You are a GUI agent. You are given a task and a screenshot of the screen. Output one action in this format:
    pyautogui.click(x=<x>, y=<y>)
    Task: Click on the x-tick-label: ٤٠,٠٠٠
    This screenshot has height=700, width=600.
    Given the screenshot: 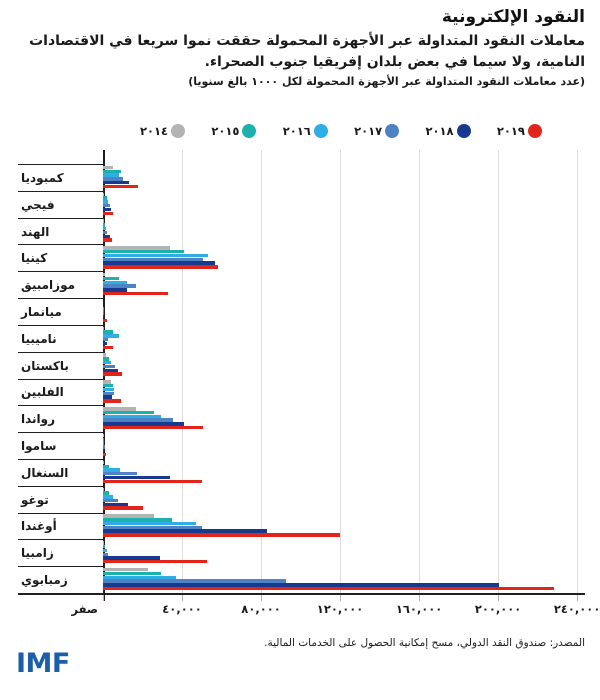 What is the action you would take?
    pyautogui.click(x=182, y=609)
    